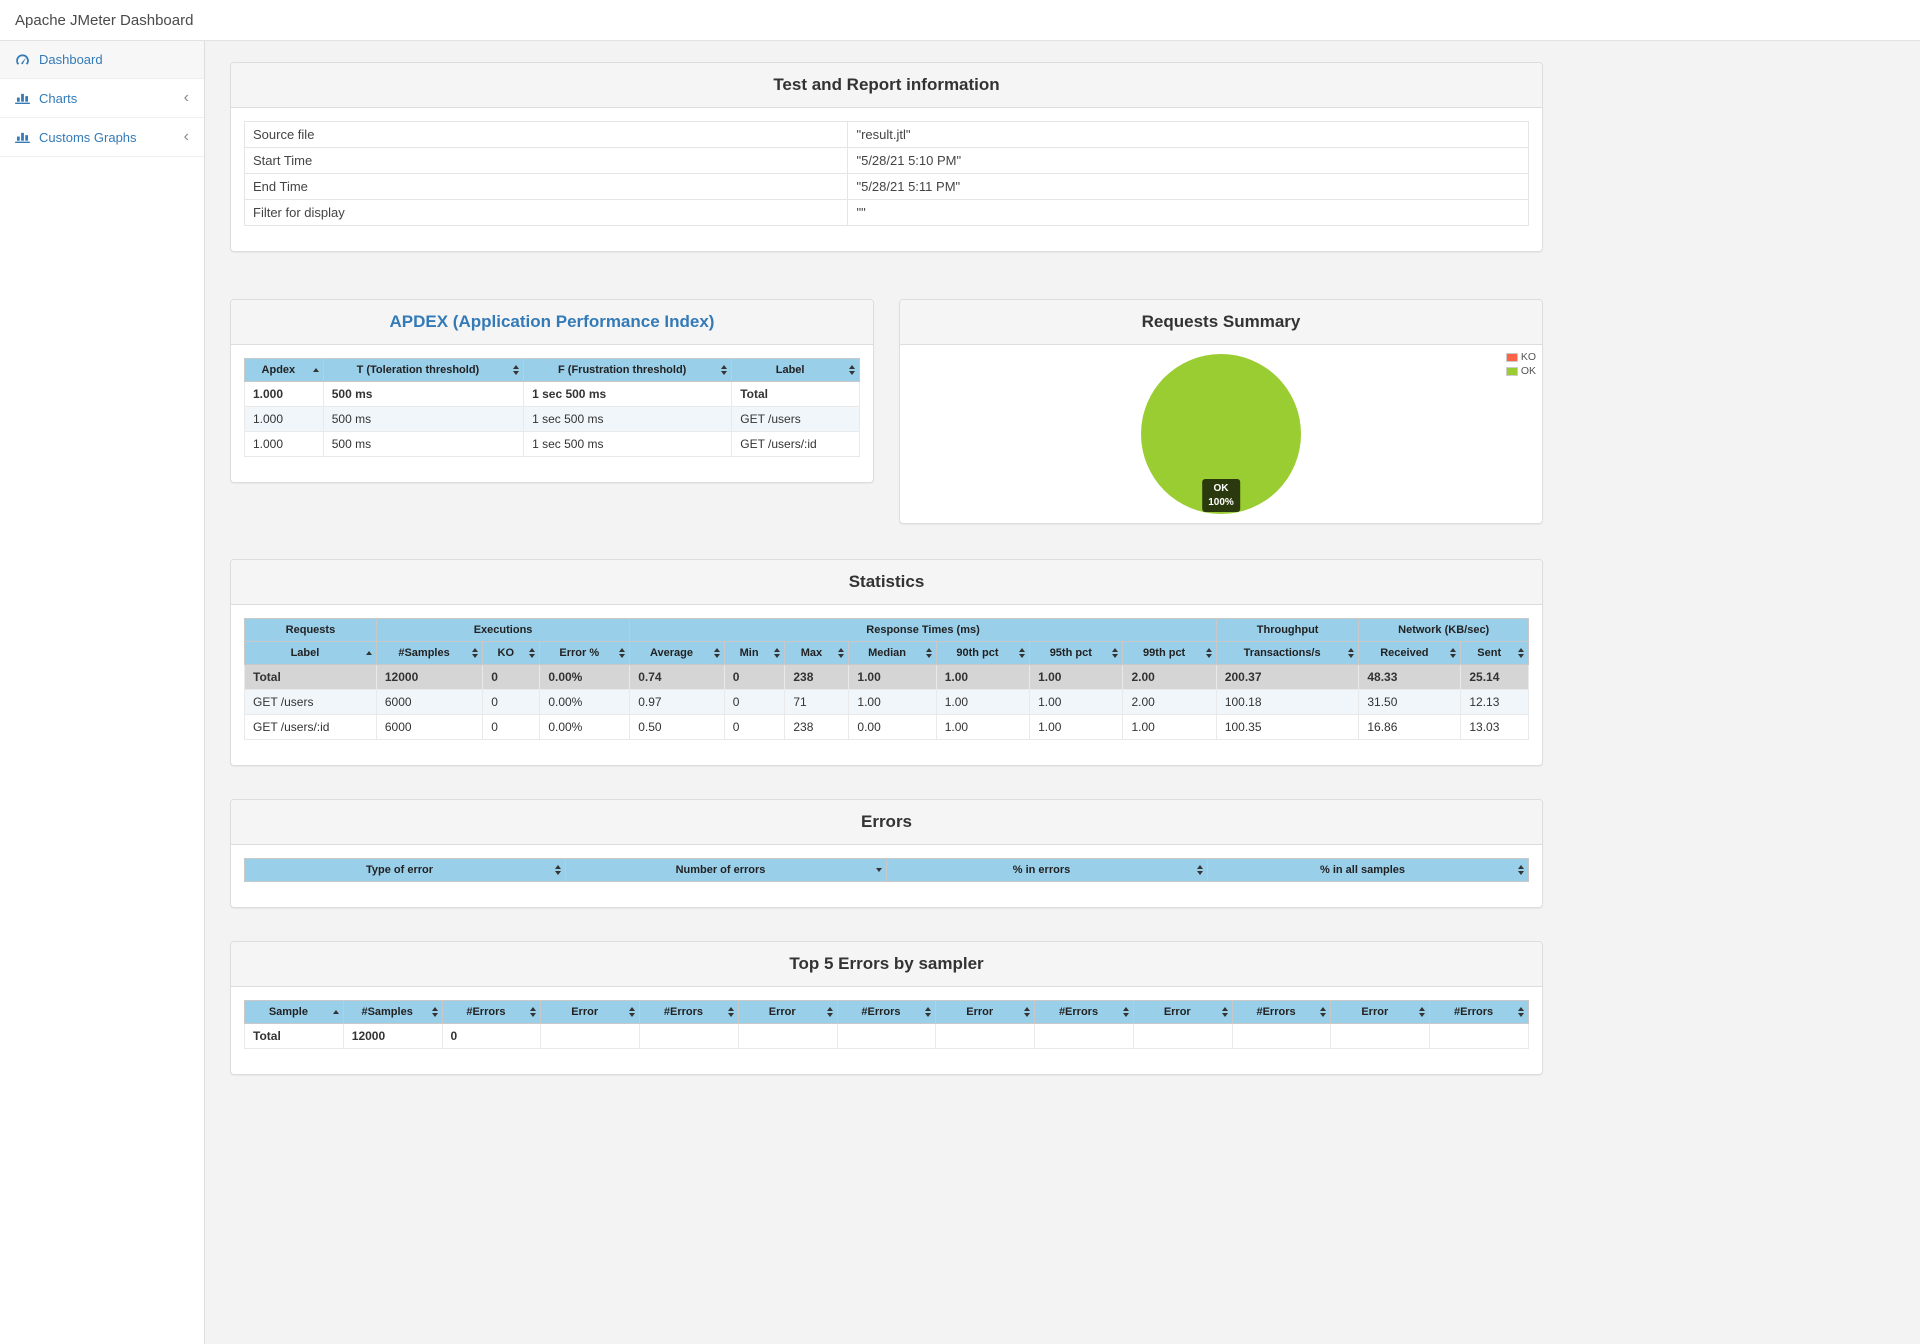  Describe the element at coordinates (726, 870) in the screenshot. I see `column-header-number-of-errors: Number of errors` at that location.